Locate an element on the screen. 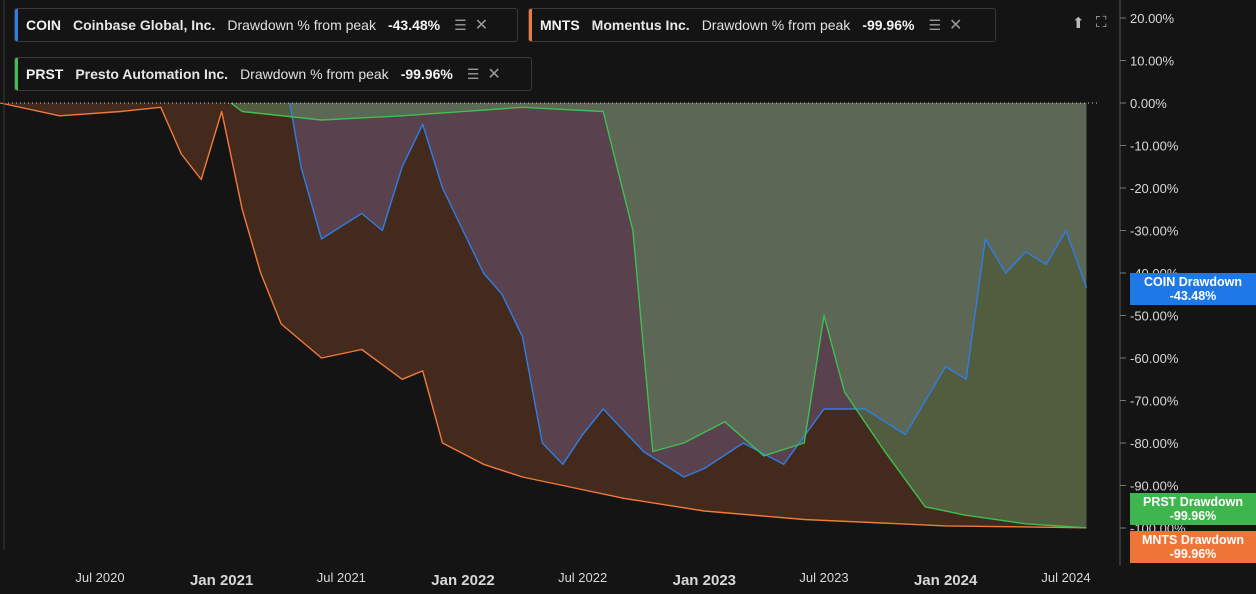 The height and width of the screenshot is (594, 1256). y-tick-label: -80.00% is located at coordinates (1154, 443).